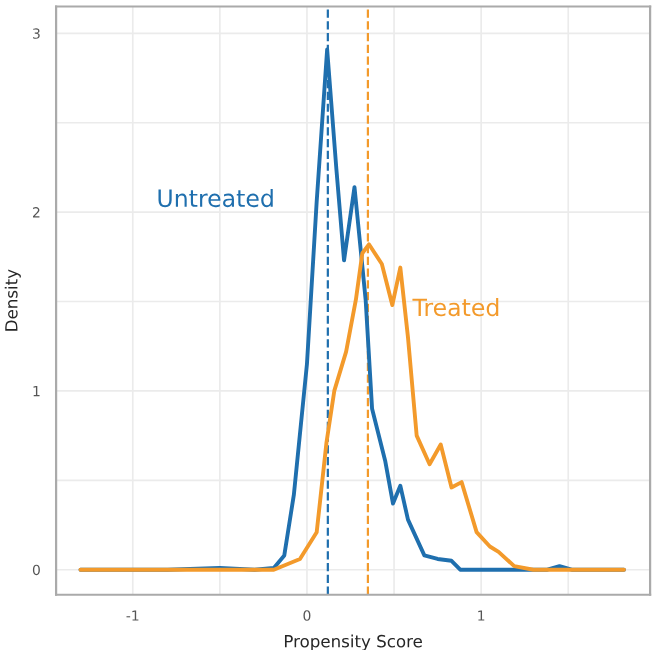 Image resolution: width=660 pixels, height=650 pixels. What do you see at coordinates (455, 307) in the screenshot?
I see `series-label: Treated` at bounding box center [455, 307].